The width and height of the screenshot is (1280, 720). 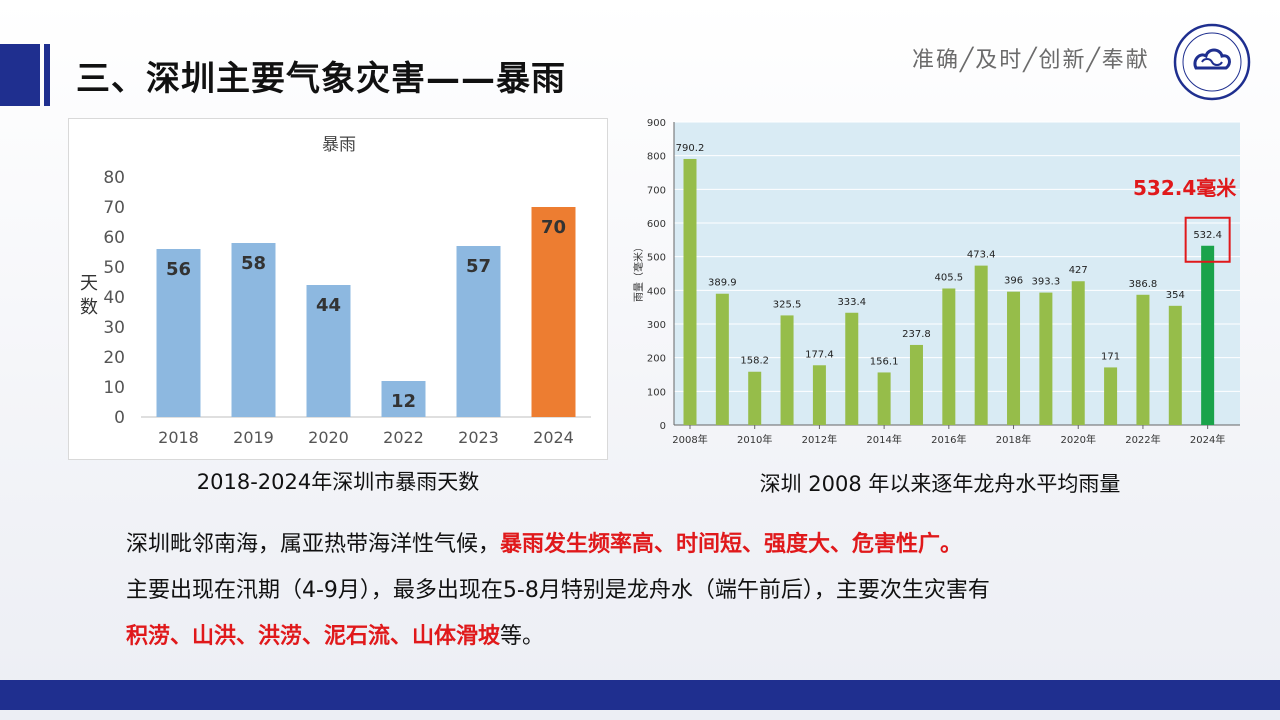 I want to click on data-label: 473.4, so click(x=981, y=255).